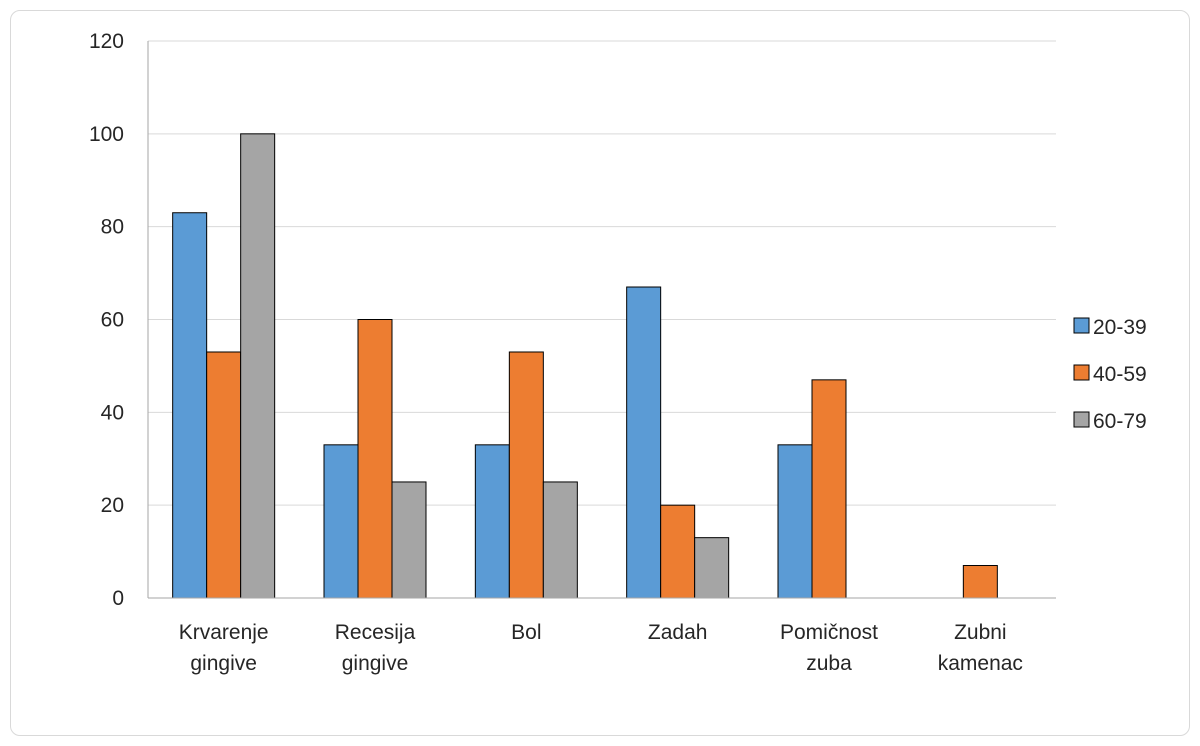  What do you see at coordinates (112, 227) in the screenshot?
I see `y-tick-label: 80` at bounding box center [112, 227].